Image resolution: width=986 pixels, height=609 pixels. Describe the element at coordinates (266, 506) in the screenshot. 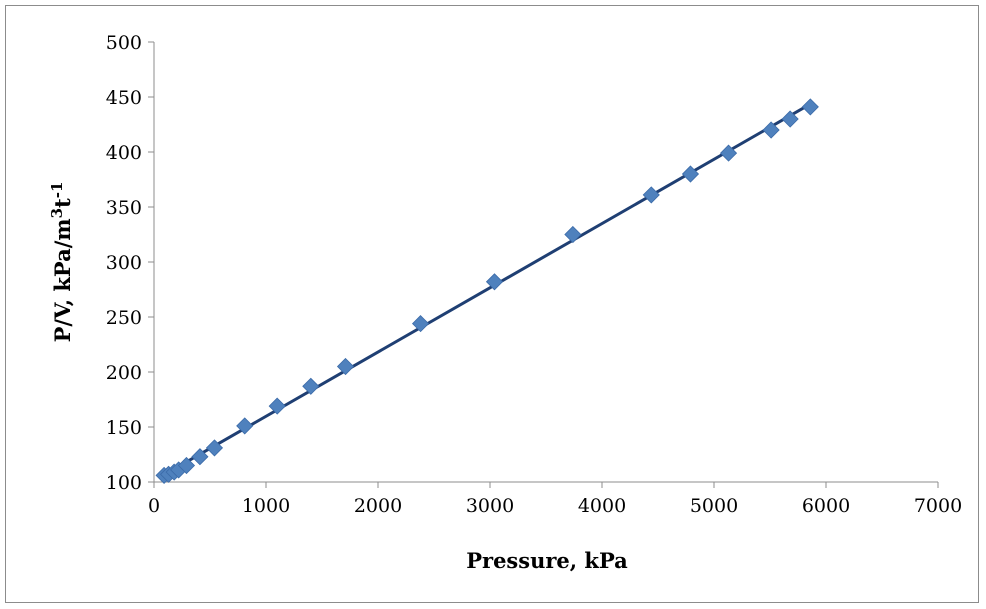

I see `x-tick-label: 1000` at that location.